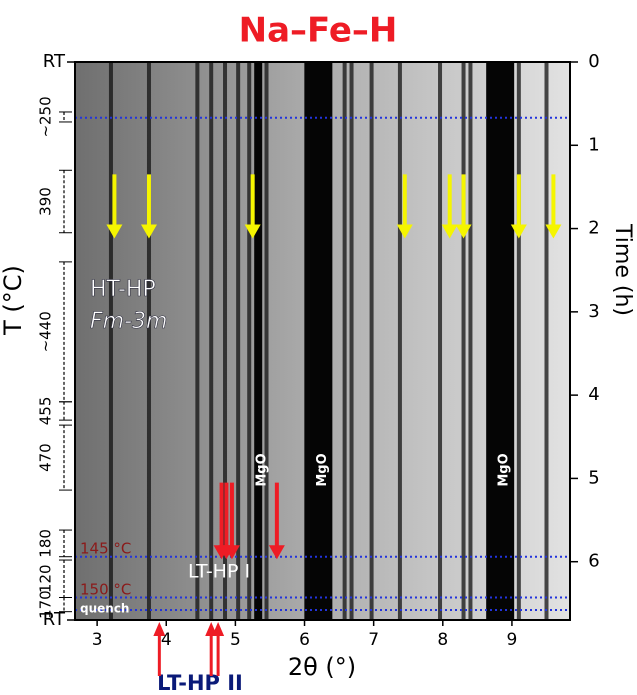 The height and width of the screenshot is (695, 637). Describe the element at coordinates (322, 667) in the screenshot. I see `x-axis-label: 2θ (°)` at that location.